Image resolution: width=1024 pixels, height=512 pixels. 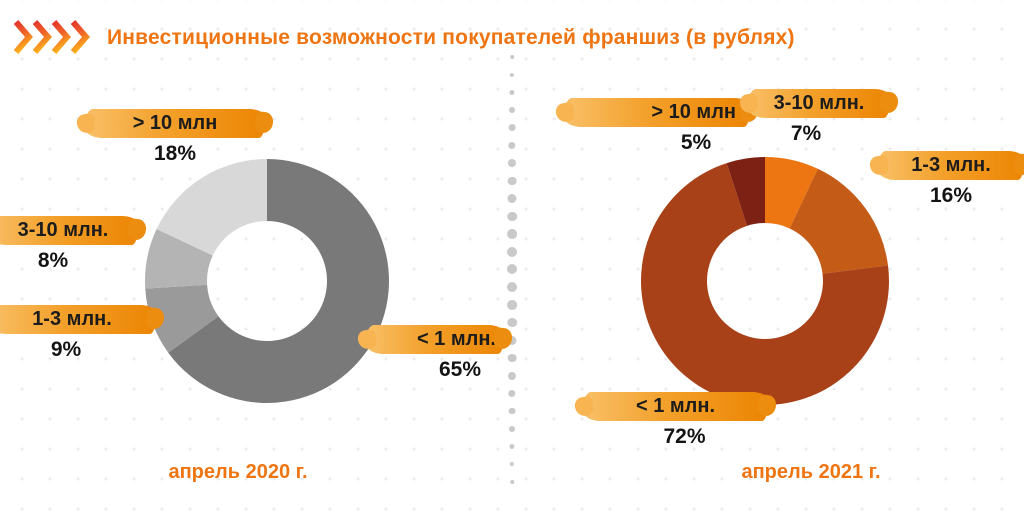 I want to click on callout-percent: 65%, so click(x=460, y=369).